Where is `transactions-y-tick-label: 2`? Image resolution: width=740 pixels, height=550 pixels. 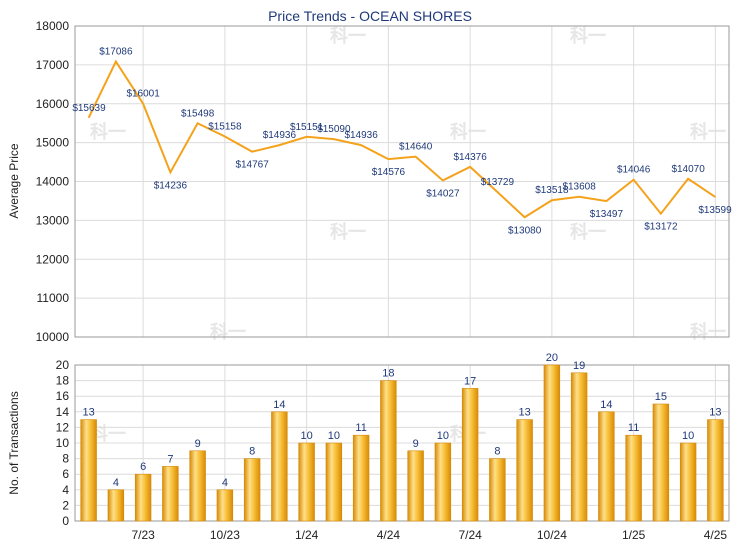
transactions-y-tick-label: 2 is located at coordinates (65, 505).